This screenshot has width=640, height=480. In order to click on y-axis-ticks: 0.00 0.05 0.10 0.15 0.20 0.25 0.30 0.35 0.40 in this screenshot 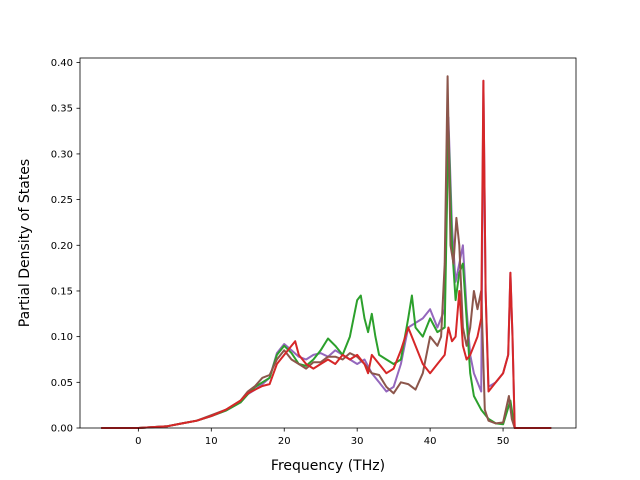, I will do `click(65, 246)`.